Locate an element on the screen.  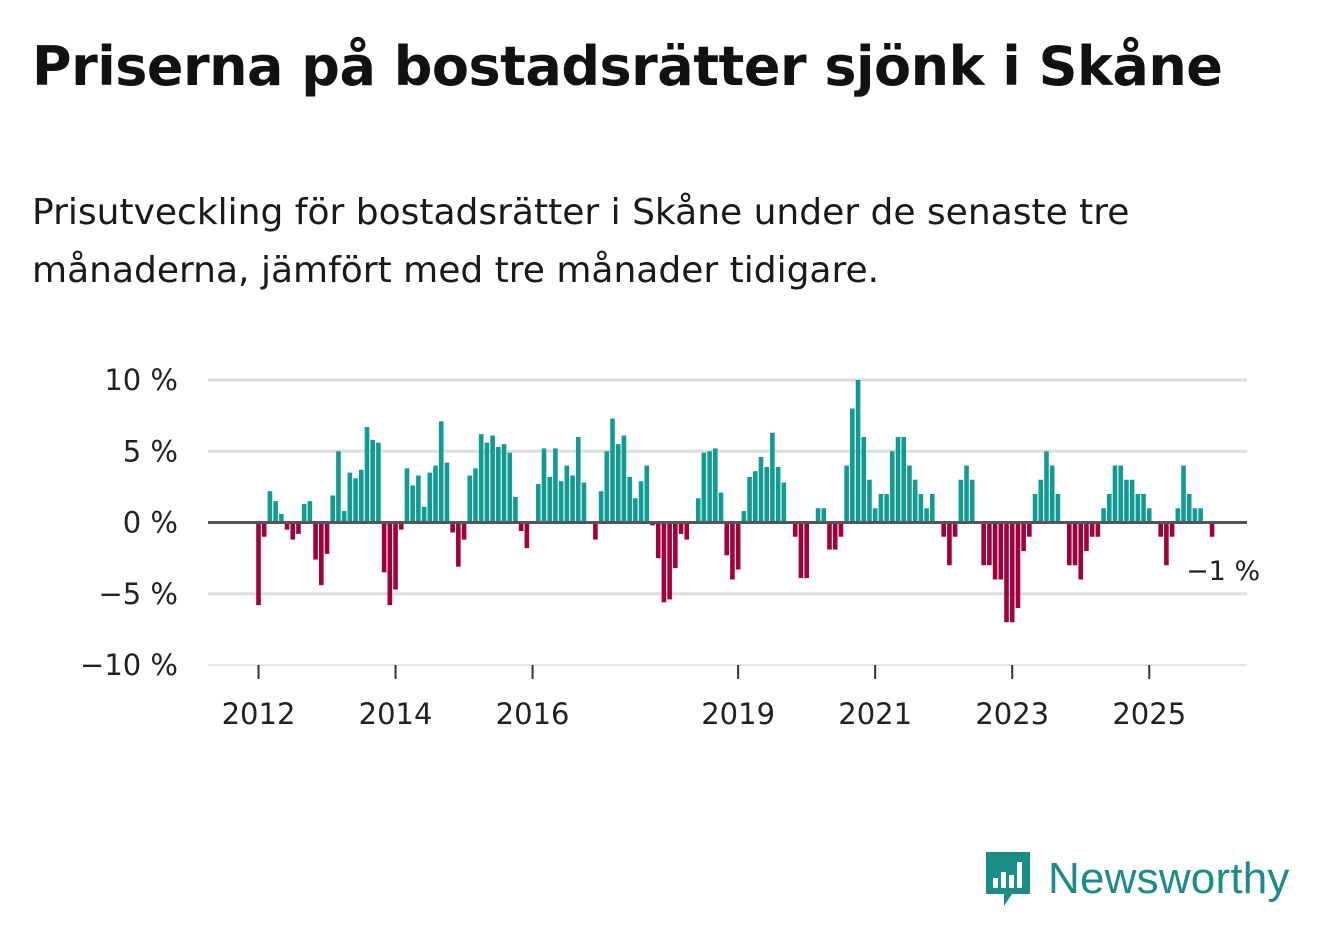
x-axis: 2012 2014 2016 2019 2021 2023 2025 is located at coordinates (704, 698).